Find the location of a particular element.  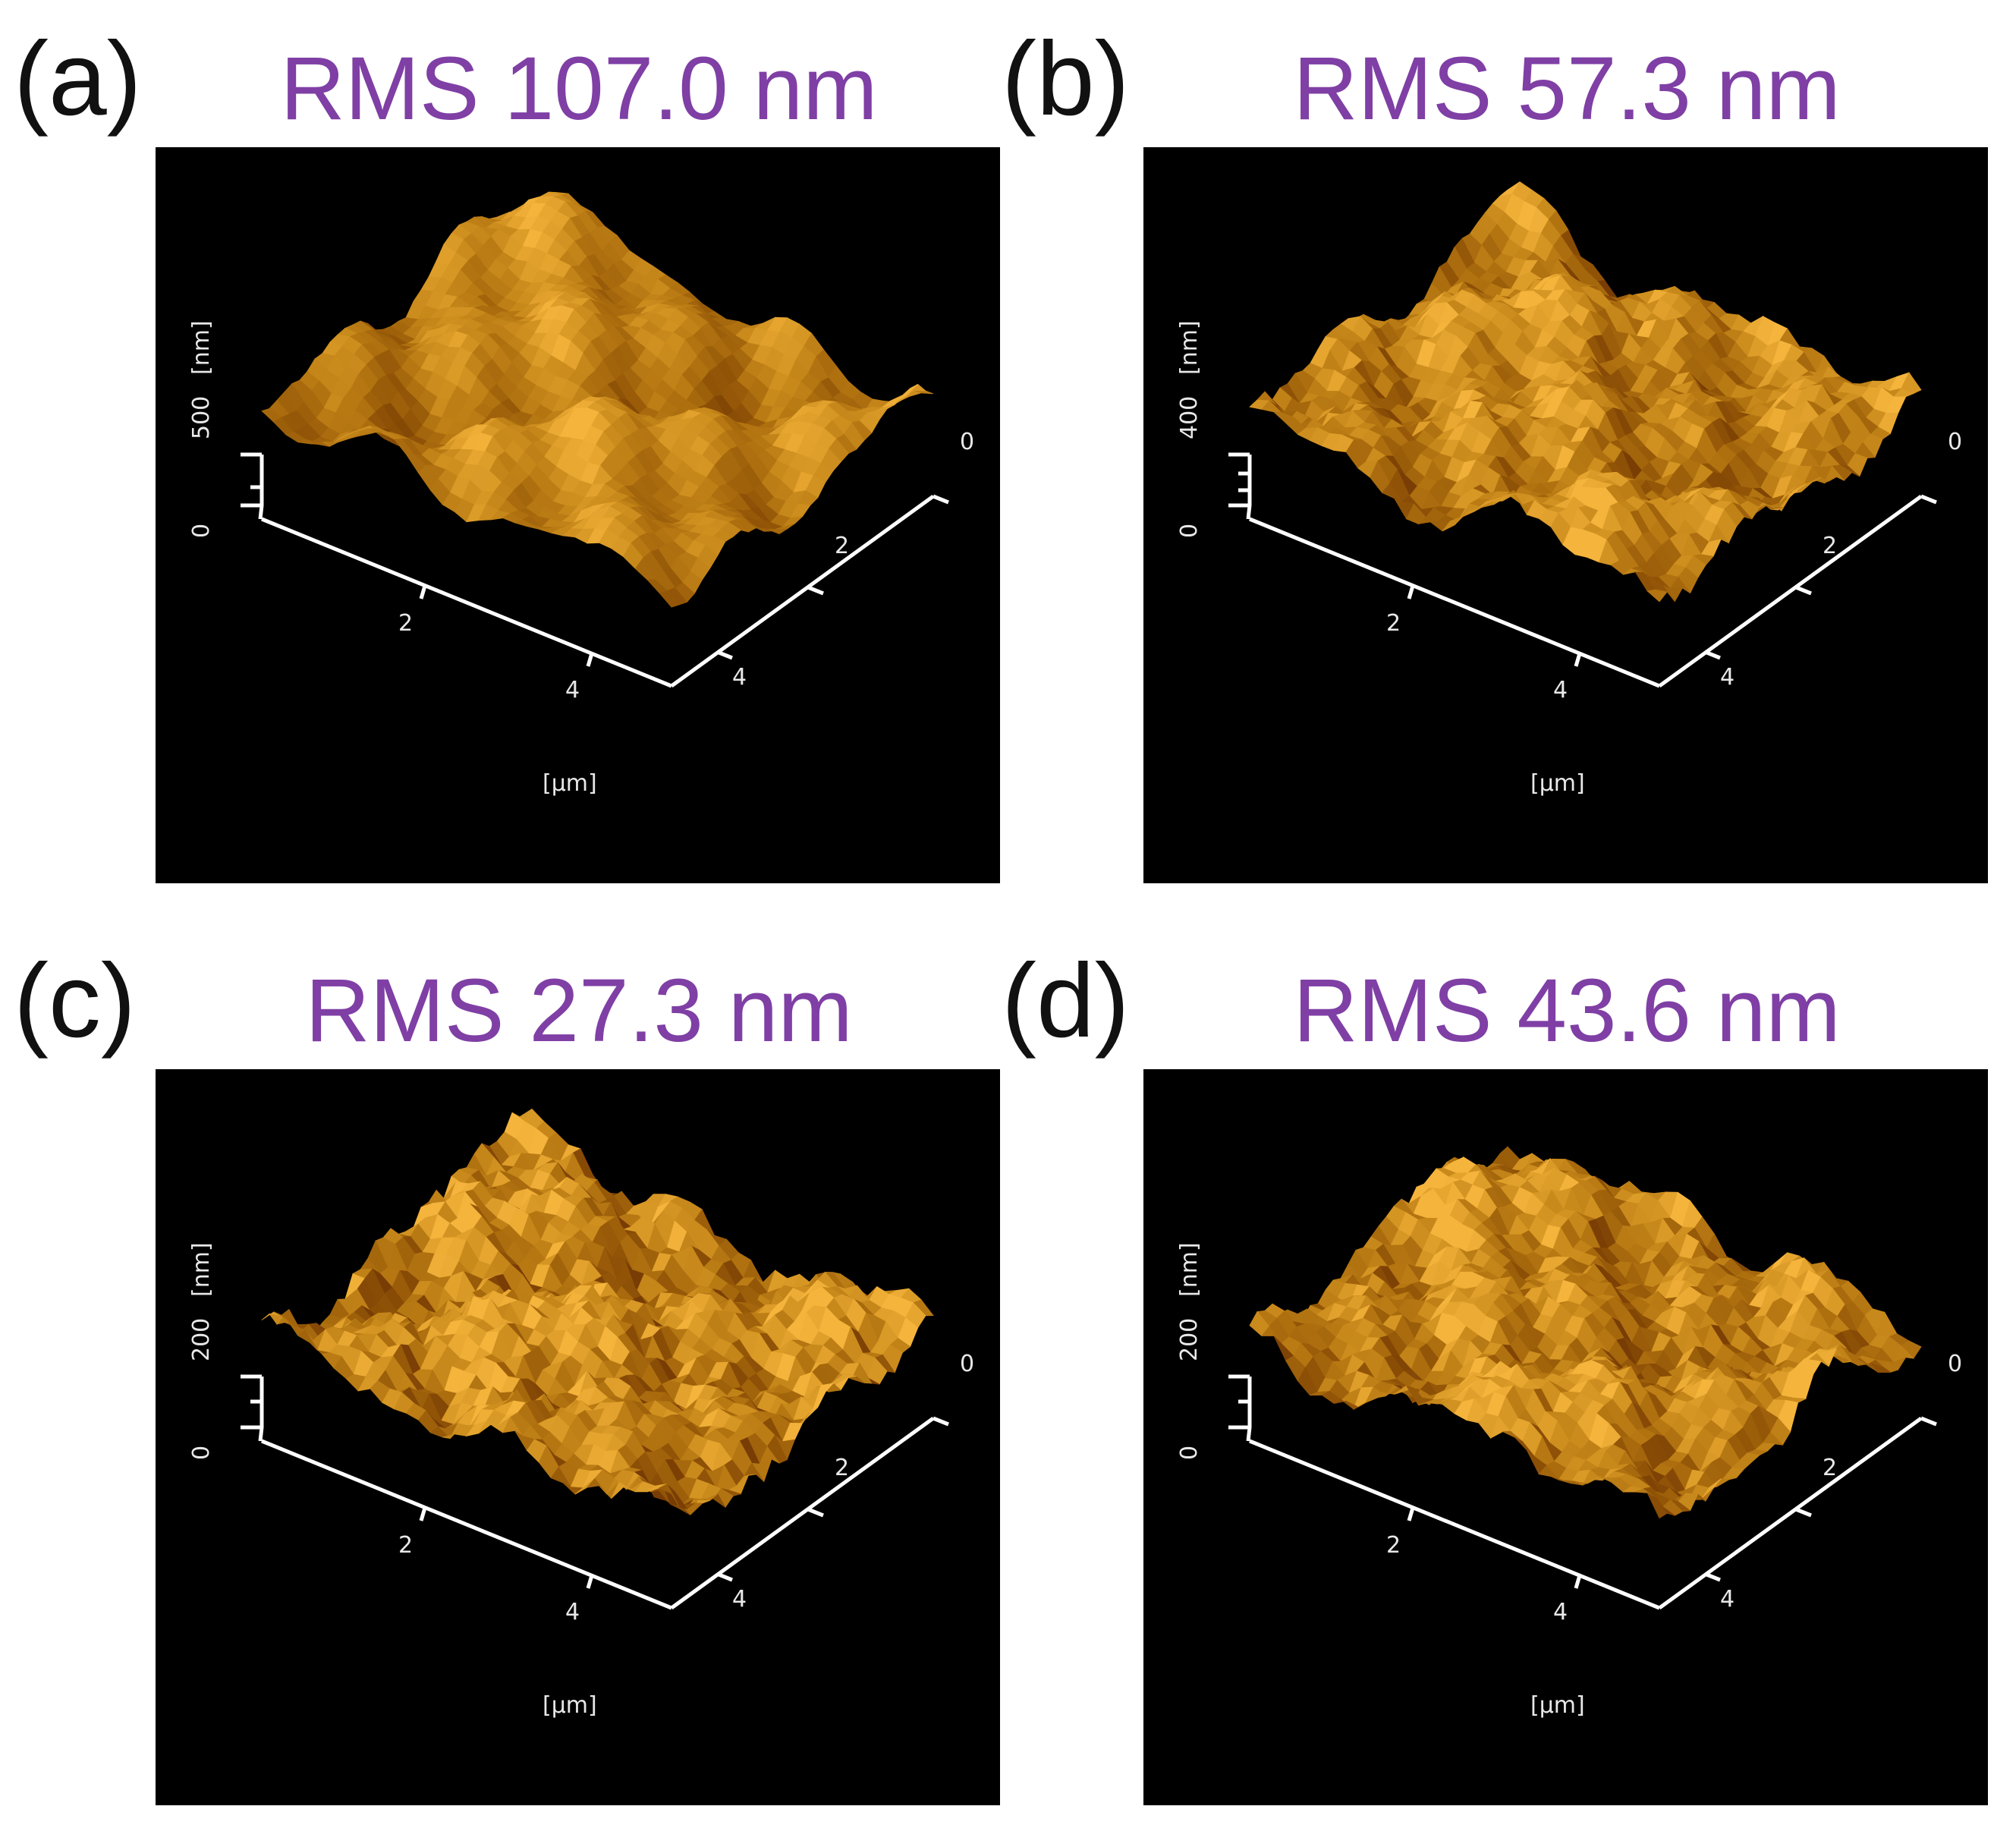

panel-letter: (a) is located at coordinates (78, 78).